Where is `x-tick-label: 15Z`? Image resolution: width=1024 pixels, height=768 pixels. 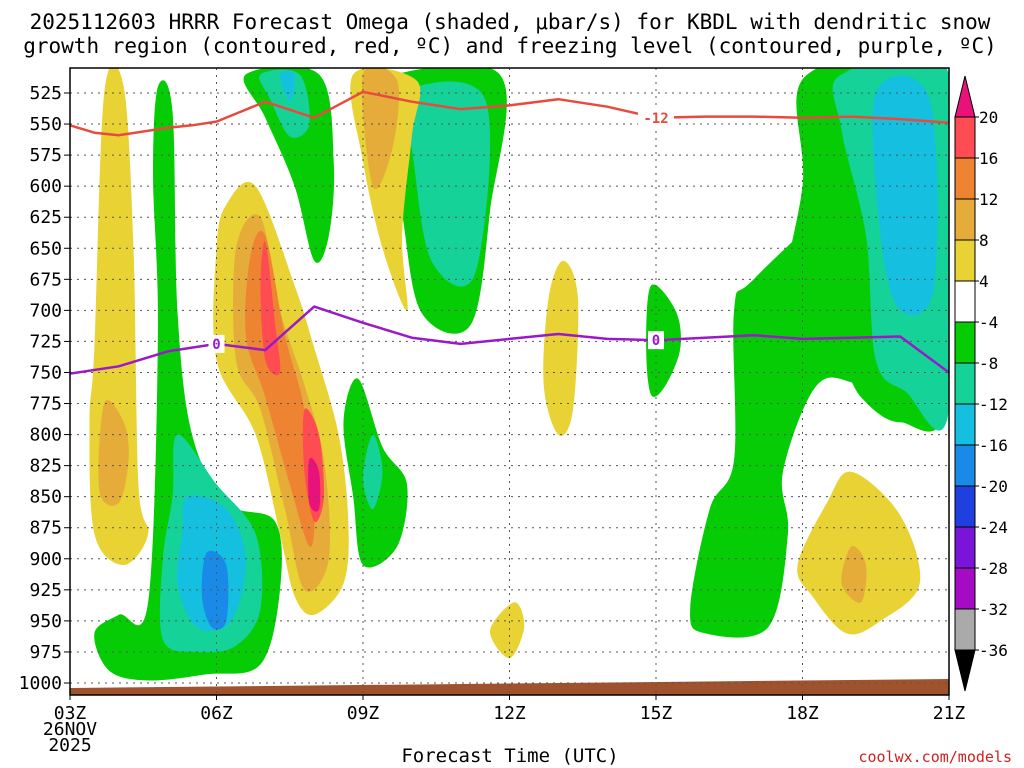 x-tick-label: 15Z is located at coordinates (656, 713).